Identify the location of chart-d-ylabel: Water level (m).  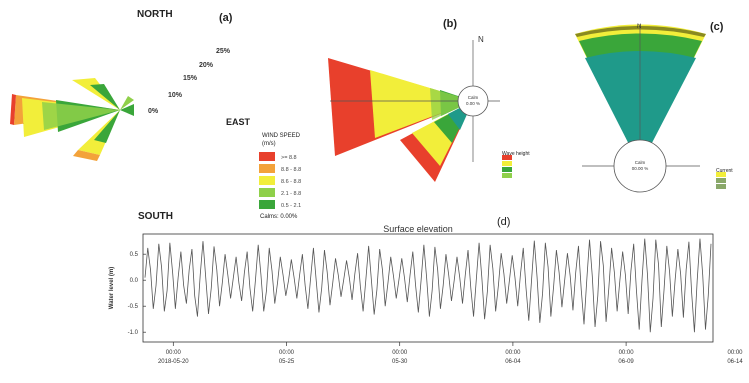
(112, 288).